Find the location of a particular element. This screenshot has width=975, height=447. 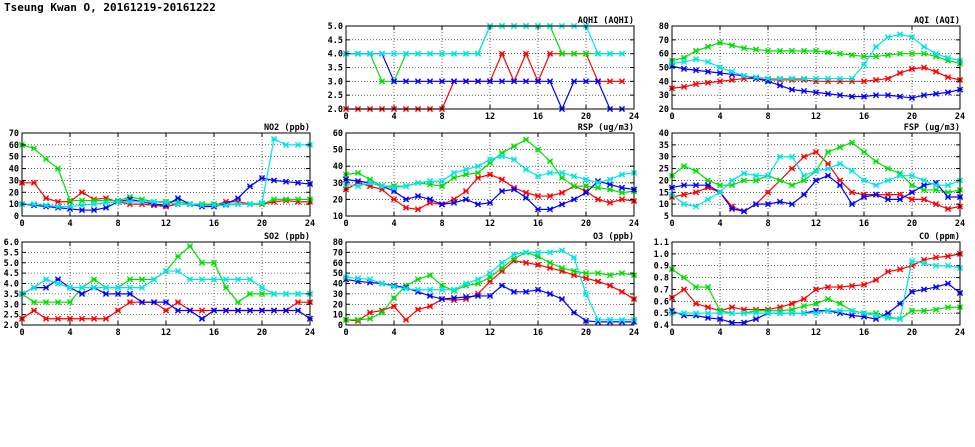

y-tick-label: 2.0 is located at coordinates (335, 110).